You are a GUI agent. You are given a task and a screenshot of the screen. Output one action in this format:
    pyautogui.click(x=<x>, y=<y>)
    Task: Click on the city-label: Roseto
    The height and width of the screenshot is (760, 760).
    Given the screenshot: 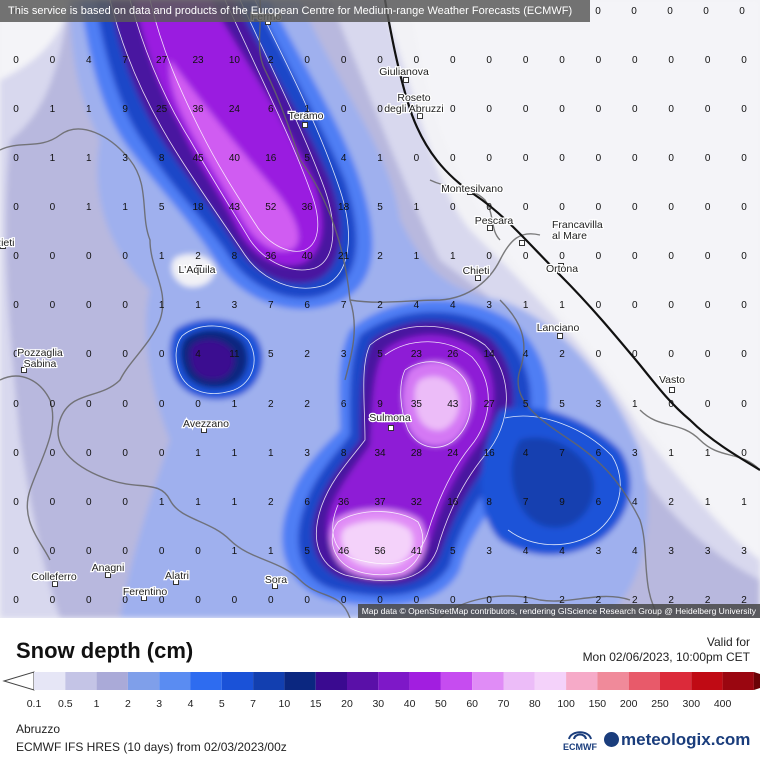 What is the action you would take?
    pyautogui.click(x=413, y=98)
    